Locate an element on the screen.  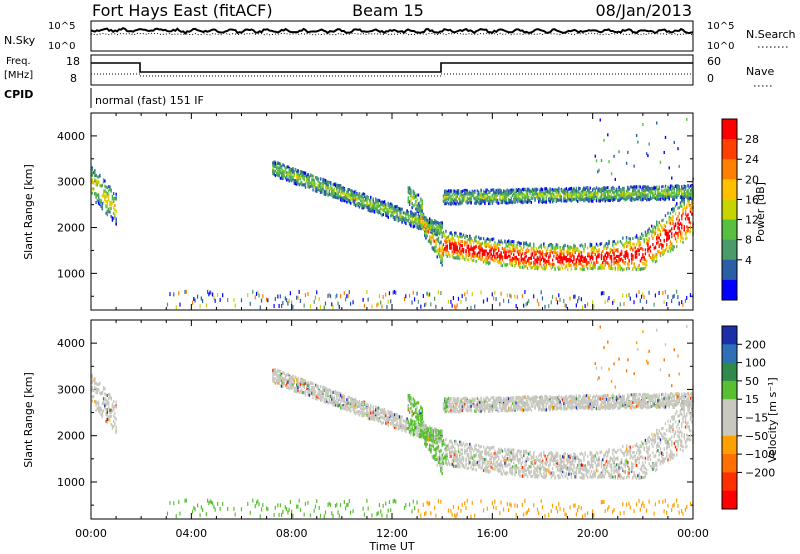
cpid-value: normal (fast) 151 IF is located at coordinates (149, 100).